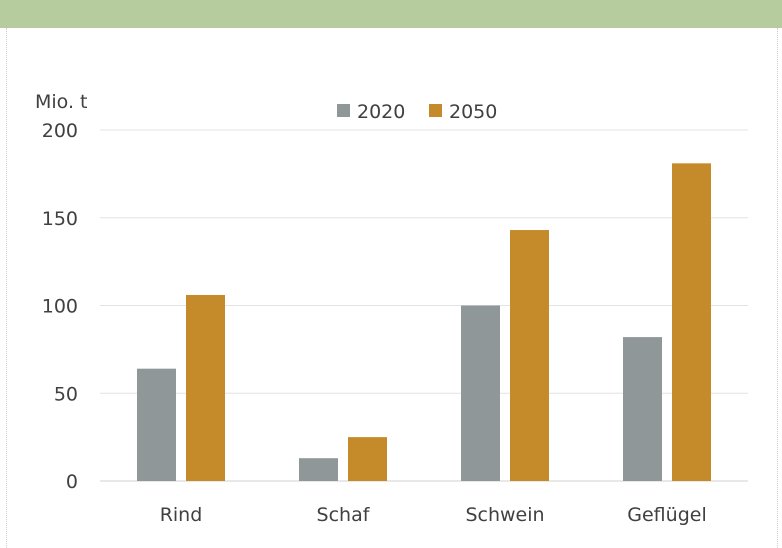  Describe the element at coordinates (642, 409) in the screenshot. I see `bar-2020-geflügel` at that location.